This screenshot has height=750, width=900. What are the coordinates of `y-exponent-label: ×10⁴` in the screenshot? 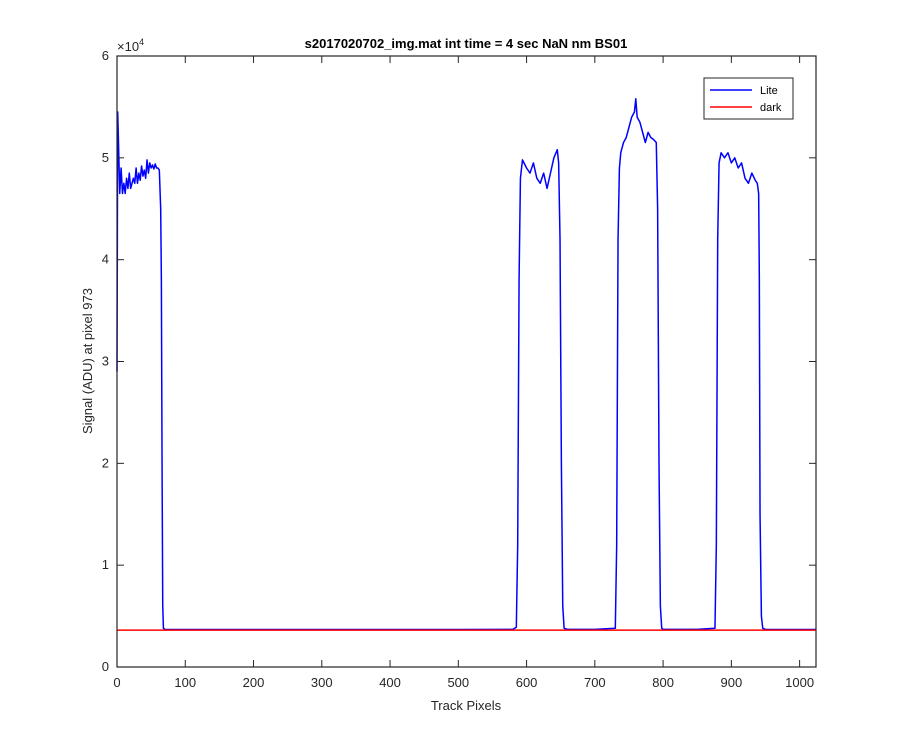 It's located at (130, 45).